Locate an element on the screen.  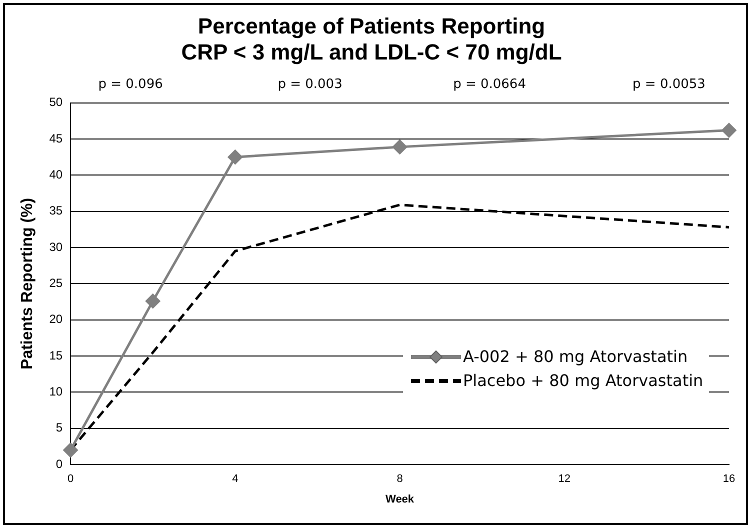
y-tick-label: 10 is located at coordinates (56, 391).